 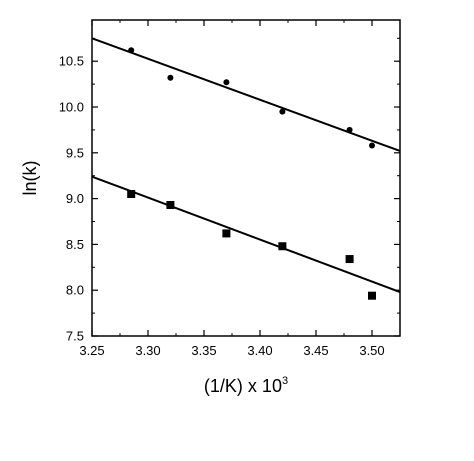 What do you see at coordinates (285, 381) in the screenshot?
I see `x-axis-title-superscript: 3` at bounding box center [285, 381].